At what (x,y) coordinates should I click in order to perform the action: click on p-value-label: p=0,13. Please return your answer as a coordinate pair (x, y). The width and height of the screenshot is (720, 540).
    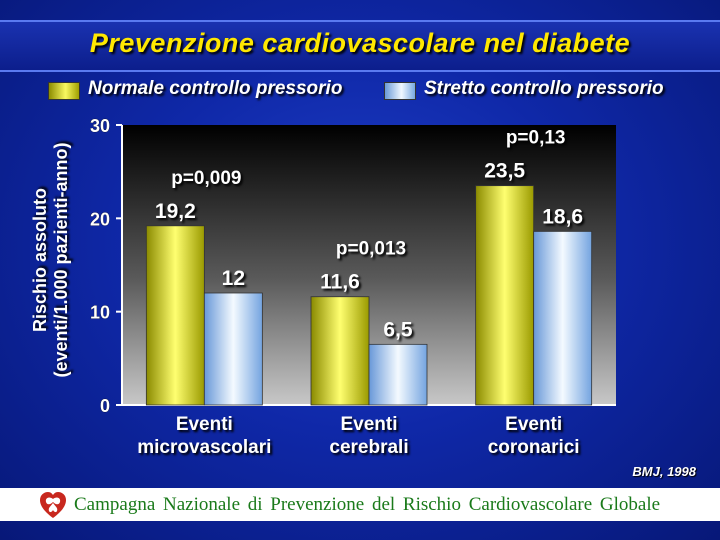
    Looking at the image, I should click on (536, 138).